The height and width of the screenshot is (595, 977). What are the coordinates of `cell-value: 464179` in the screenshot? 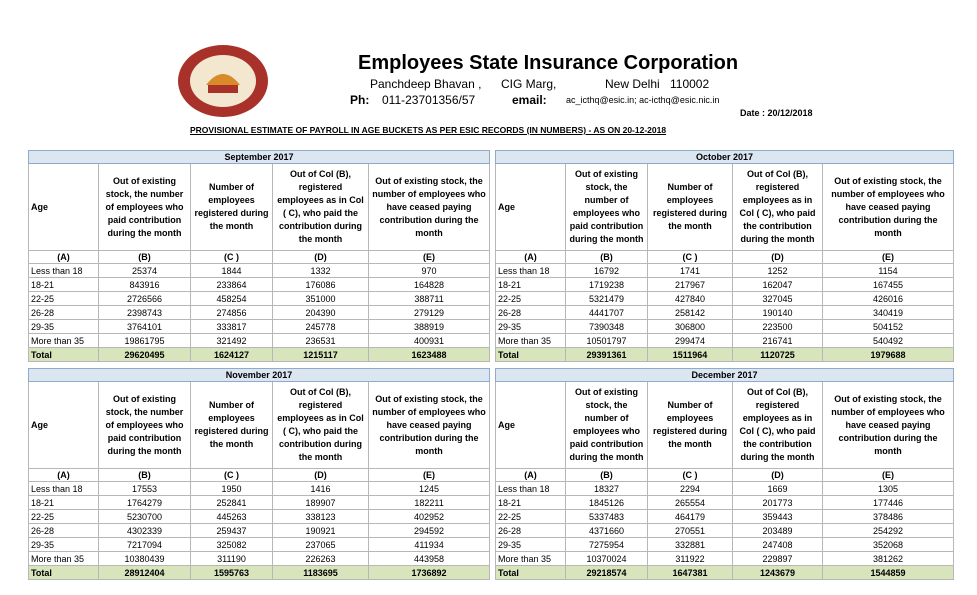 It's located at (690, 516).